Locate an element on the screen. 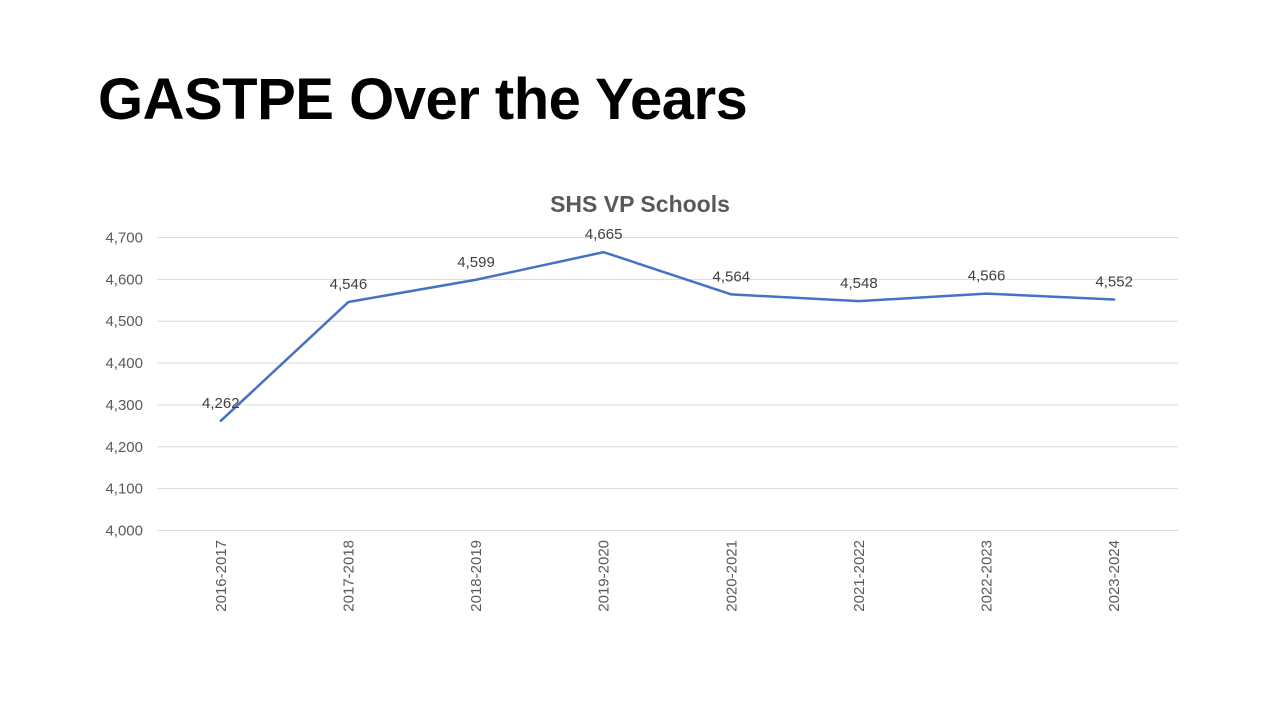  data-label: 4,552 is located at coordinates (1114, 281).